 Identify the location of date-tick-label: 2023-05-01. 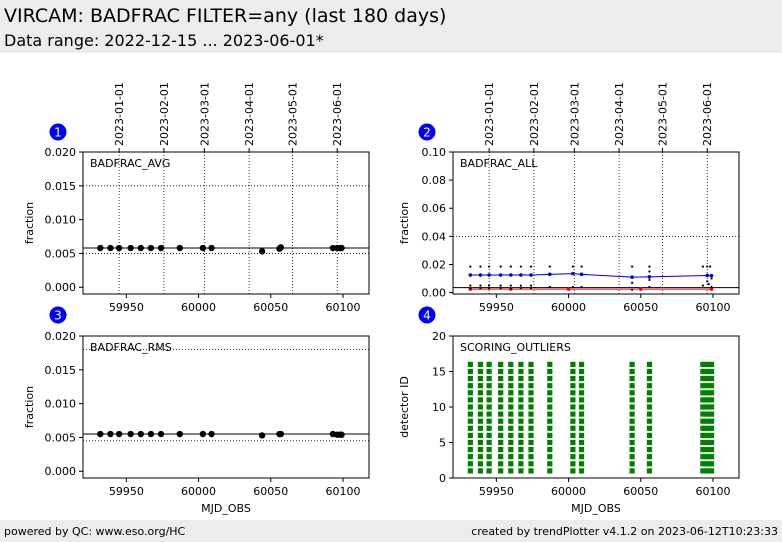
(292, 114).